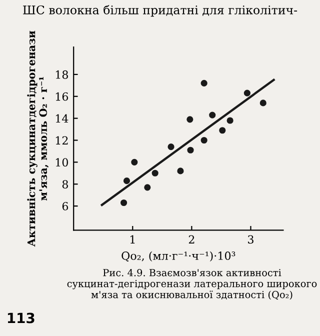 The height and width of the screenshot is (336, 320). I want to click on y-tick-label: 16, so click(62, 96).